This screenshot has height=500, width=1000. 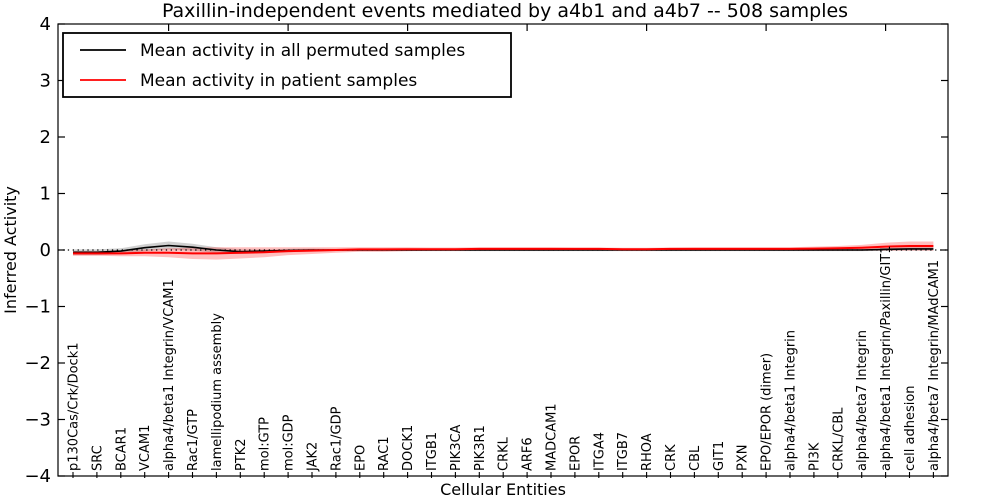 I want to click on x-tick-label: PIK3CA, so click(x=456, y=447).